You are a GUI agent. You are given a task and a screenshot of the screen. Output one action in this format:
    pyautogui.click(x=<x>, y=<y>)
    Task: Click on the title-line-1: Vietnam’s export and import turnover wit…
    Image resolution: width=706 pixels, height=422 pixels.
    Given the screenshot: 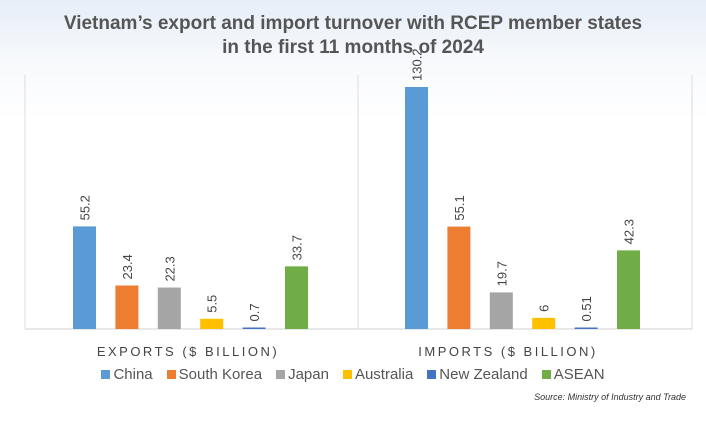 What is the action you would take?
    pyautogui.click(x=353, y=23)
    